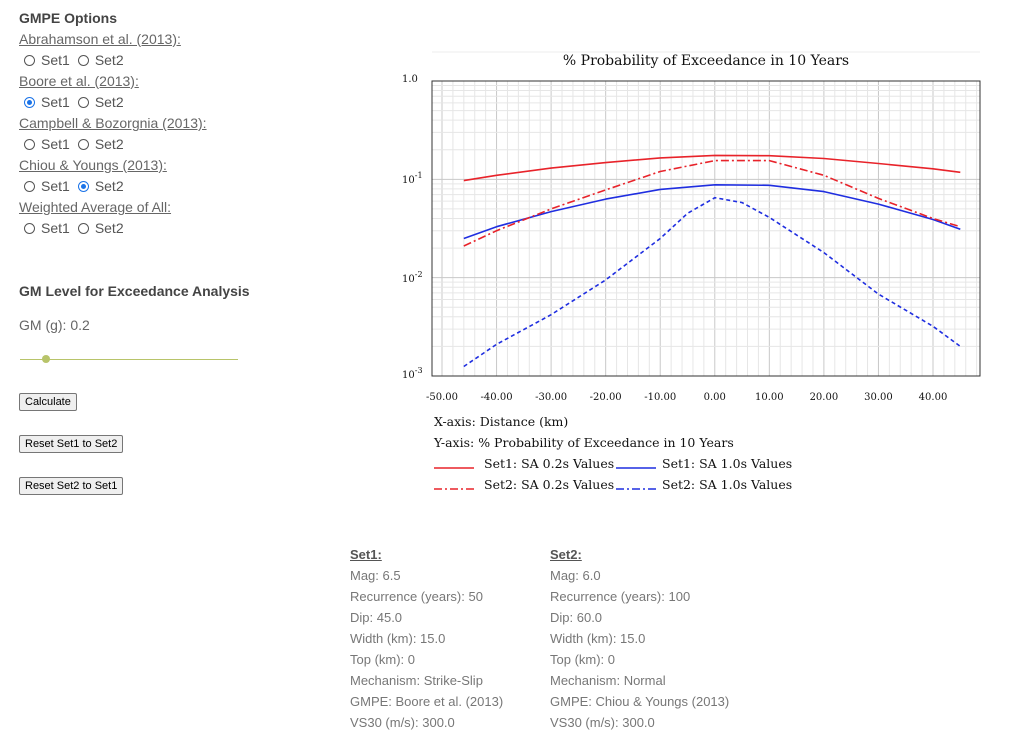  Describe the element at coordinates (824, 397) in the screenshot. I see `x-tick-label: 20.00` at that location.